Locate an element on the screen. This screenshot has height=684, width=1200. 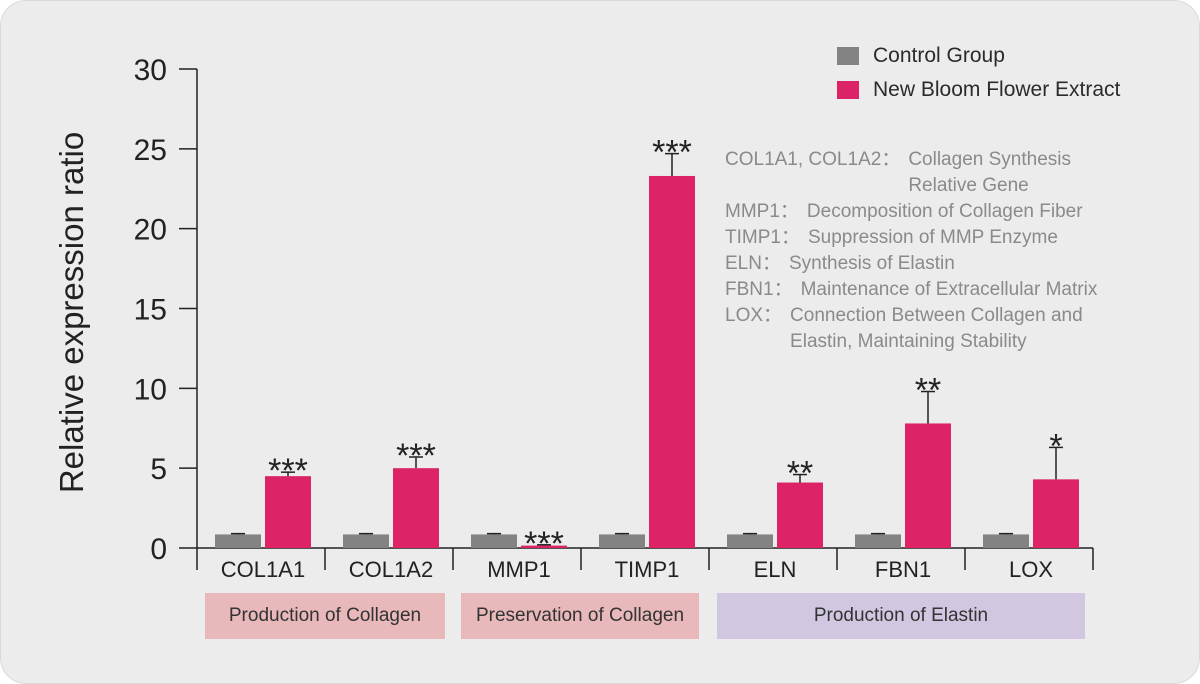
note-gene-name: FBN1 is located at coordinates (749, 289).